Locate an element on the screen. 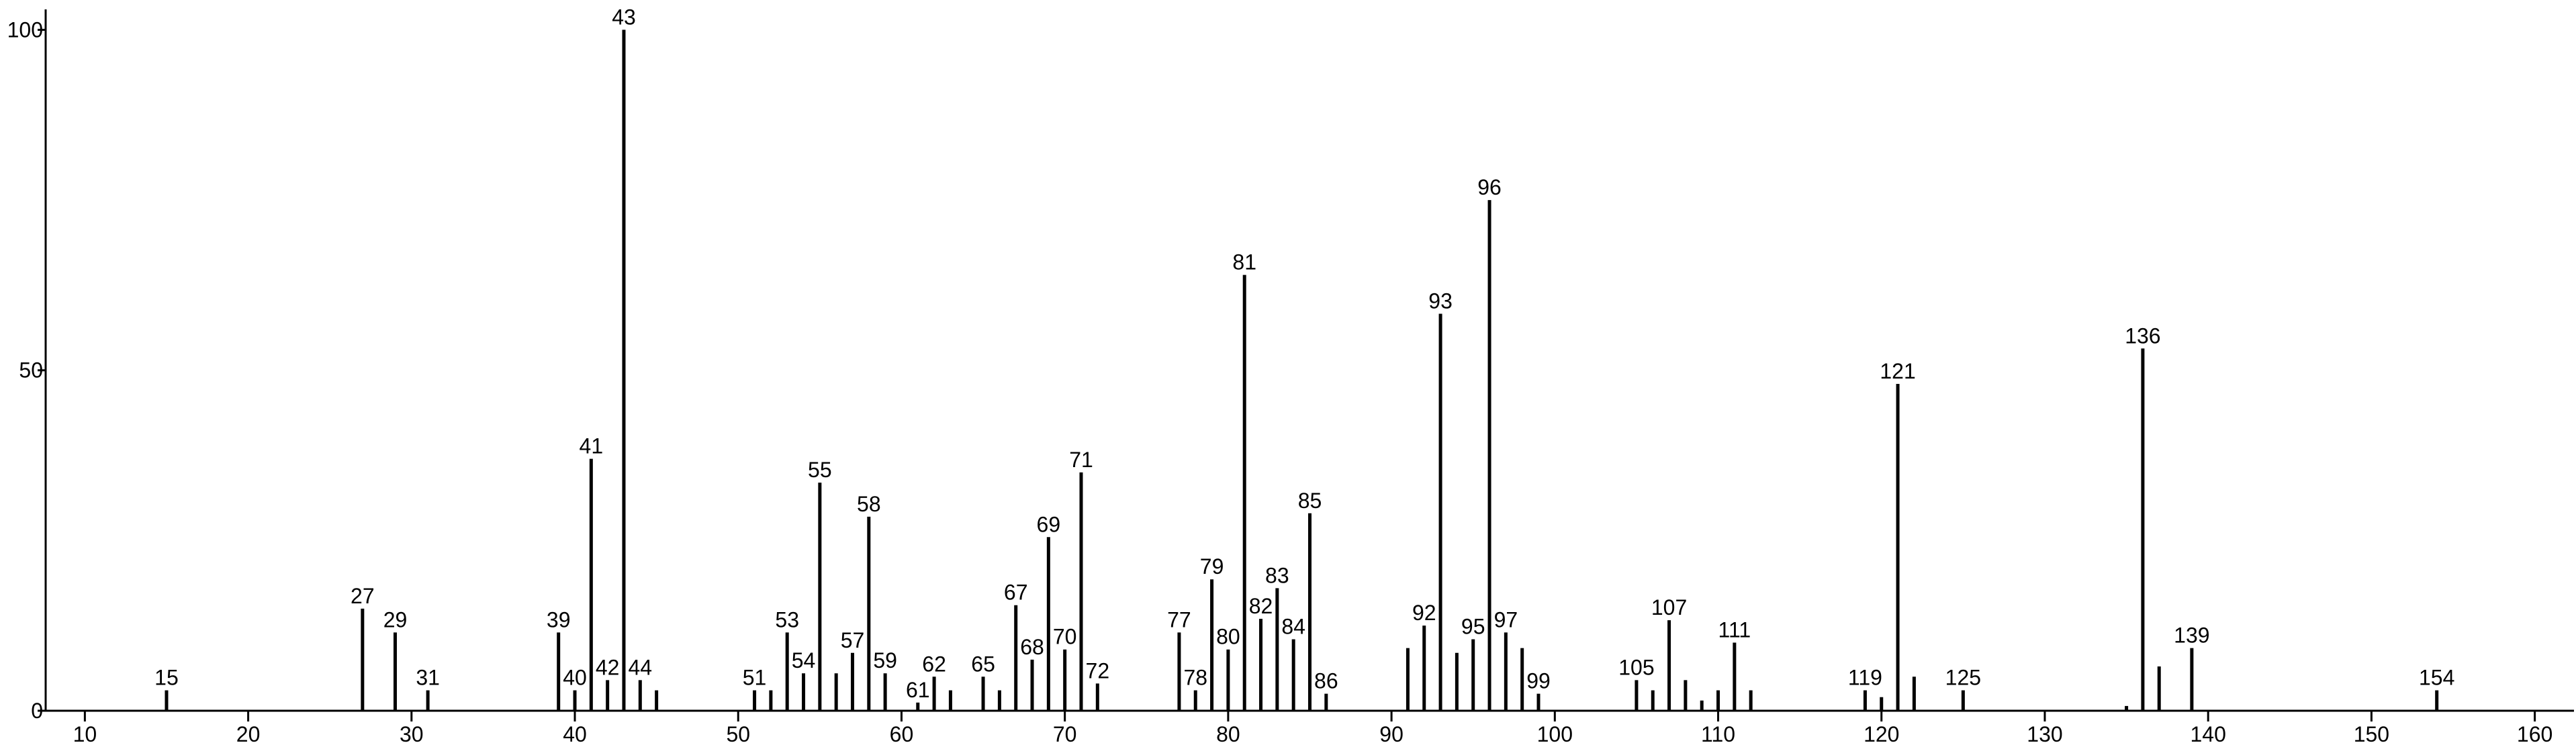 This screenshot has width=2576, height=749. peak-label: 51 is located at coordinates (755, 678).